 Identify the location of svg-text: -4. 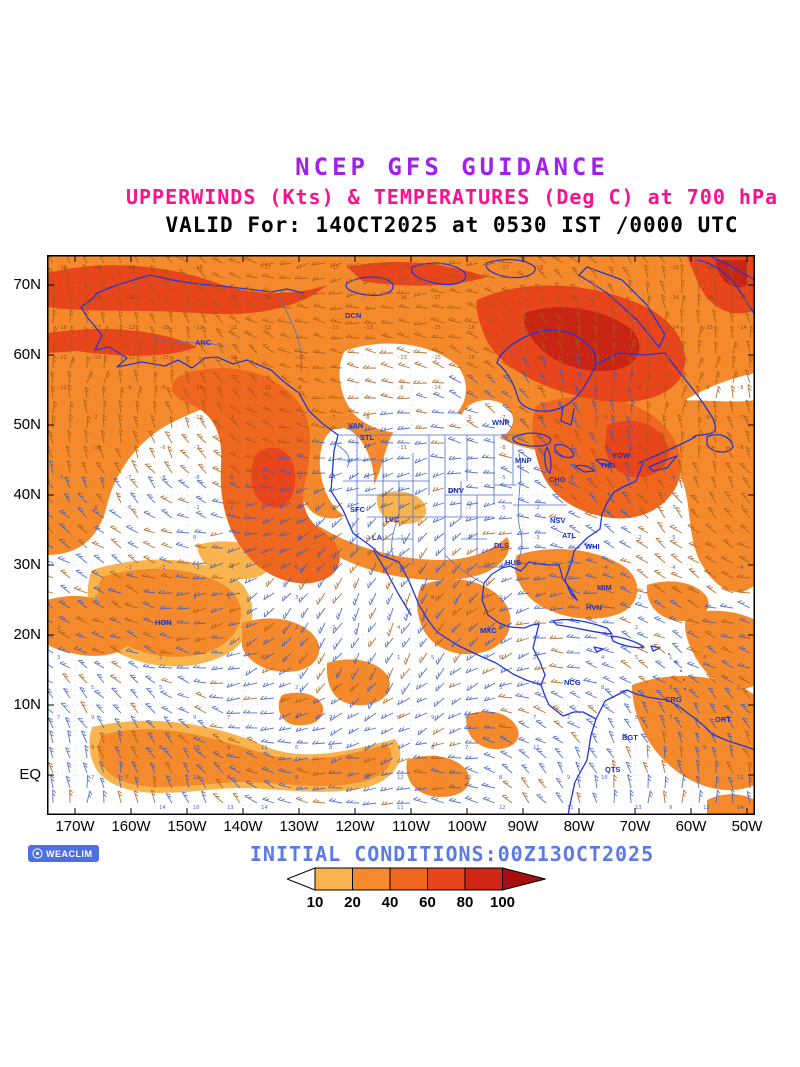
(230, 568).